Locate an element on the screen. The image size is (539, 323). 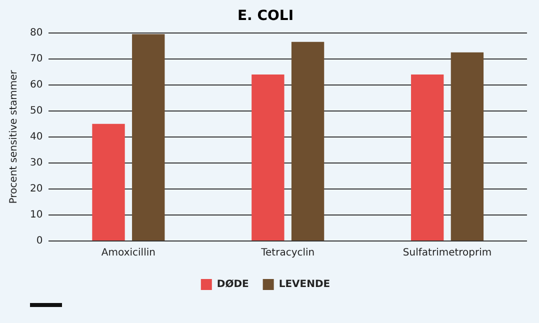
y-tick-label: 60 is located at coordinates (36, 84).